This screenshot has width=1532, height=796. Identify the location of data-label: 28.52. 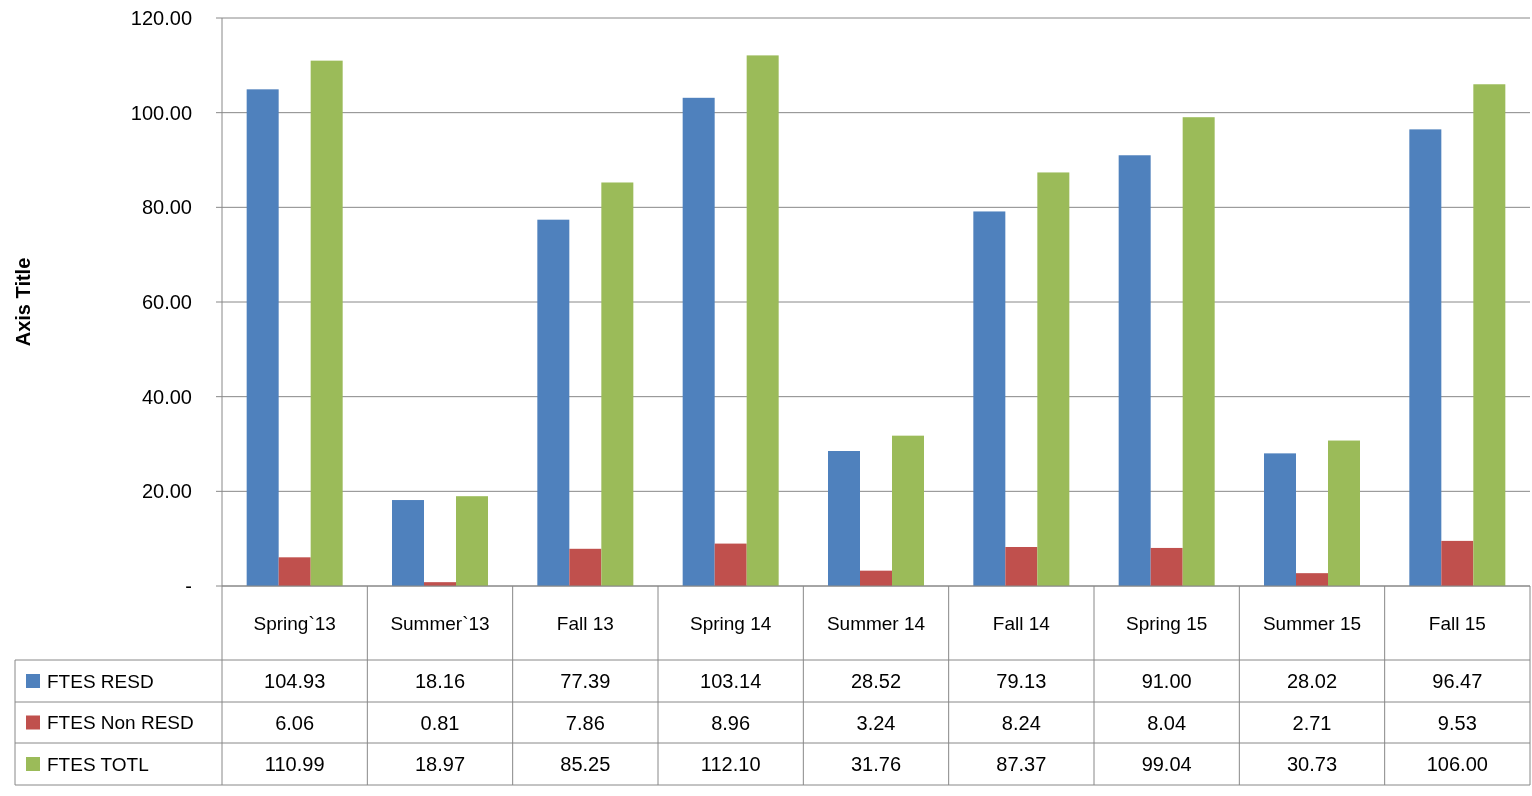
(876, 681).